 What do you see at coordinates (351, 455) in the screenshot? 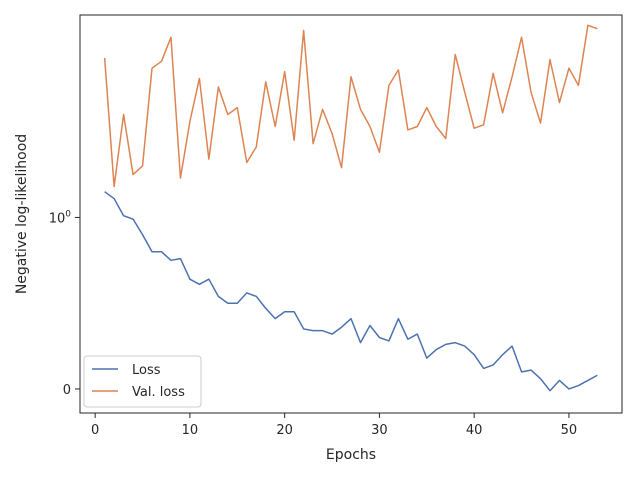
I see `x-axis-title: Epochs` at bounding box center [351, 455].